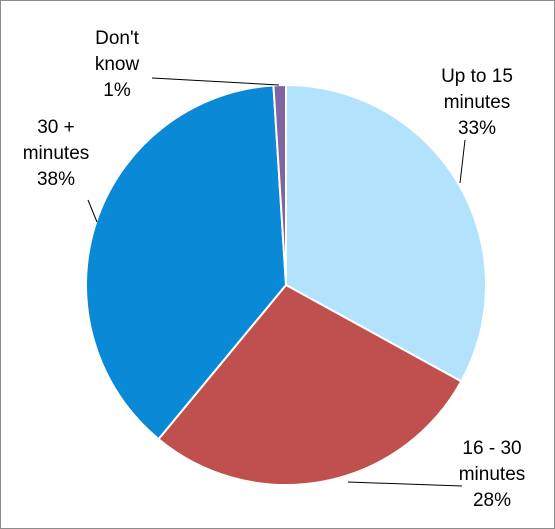  I want to click on slice-label-1-line-3: 33%, so click(477, 128).